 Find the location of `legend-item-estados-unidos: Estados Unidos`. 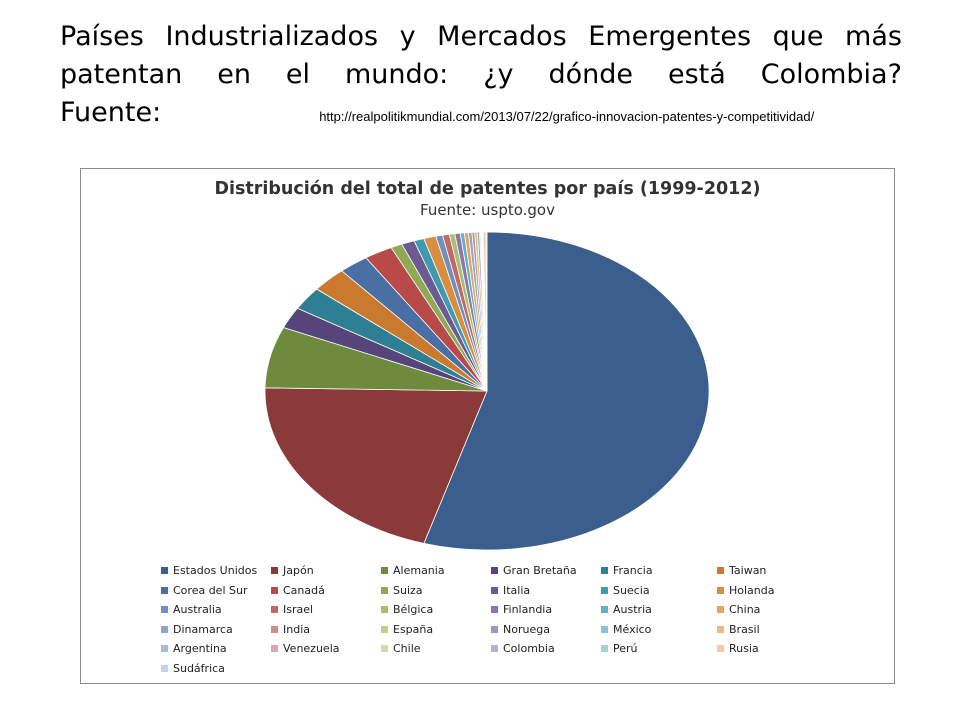

legend-item-estados-unidos: Estados Unidos is located at coordinates (209, 571).